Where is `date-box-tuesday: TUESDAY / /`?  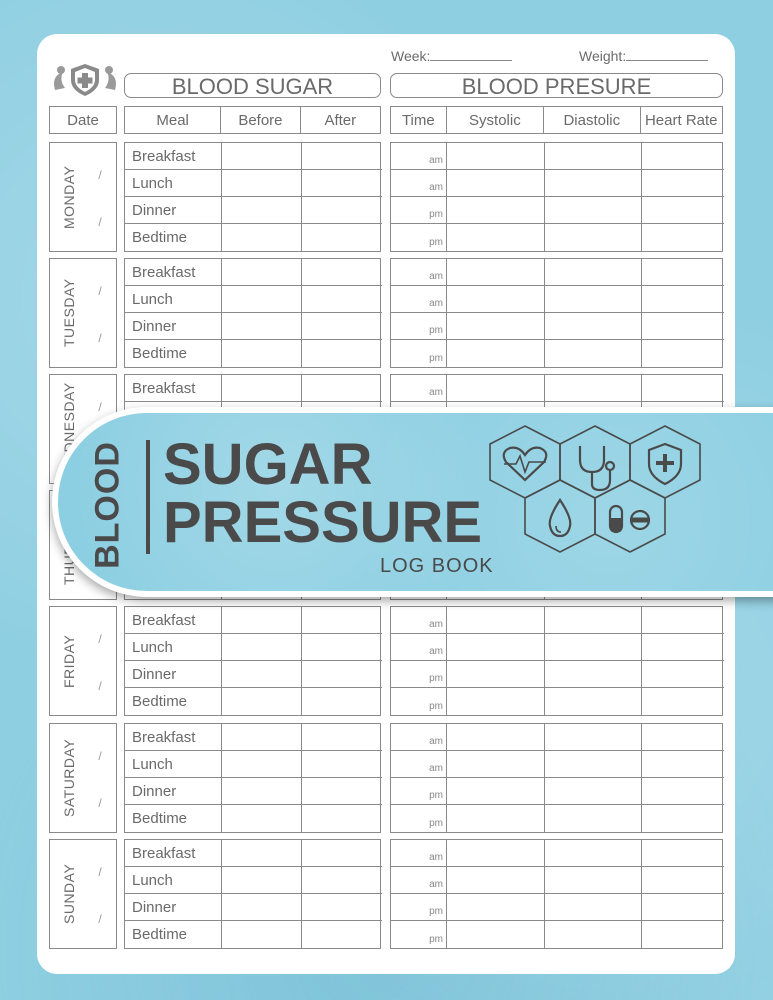
date-box-tuesday: TUESDAY / / is located at coordinates (83, 313).